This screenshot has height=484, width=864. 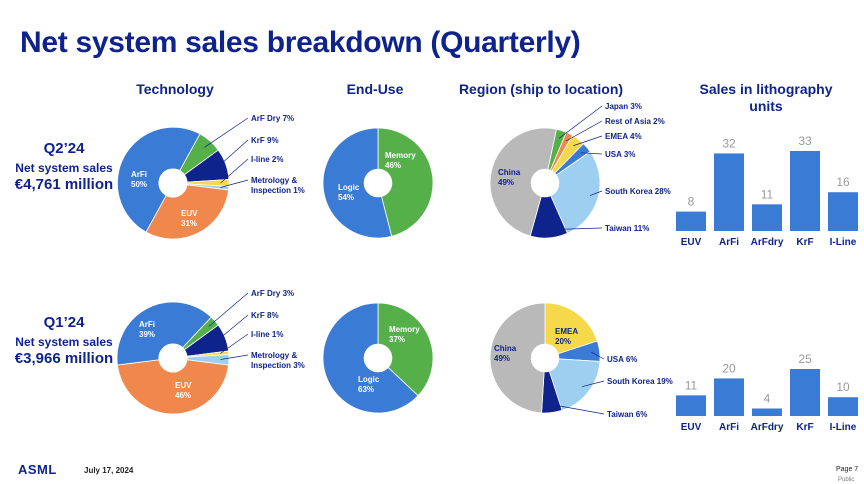 I want to click on litho-header: Sales in lithography units, so click(x=766, y=98).